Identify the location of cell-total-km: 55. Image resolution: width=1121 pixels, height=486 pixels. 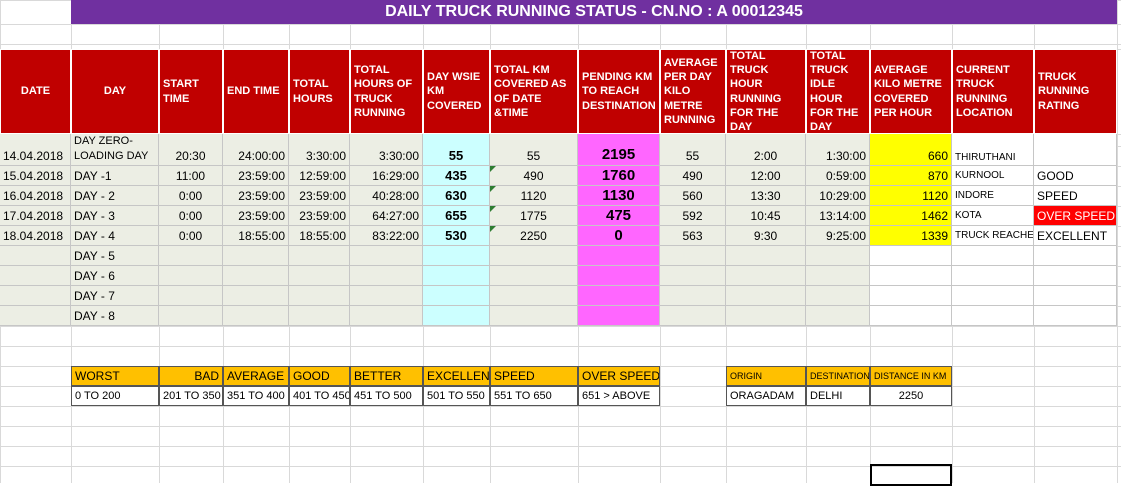
(534, 150).